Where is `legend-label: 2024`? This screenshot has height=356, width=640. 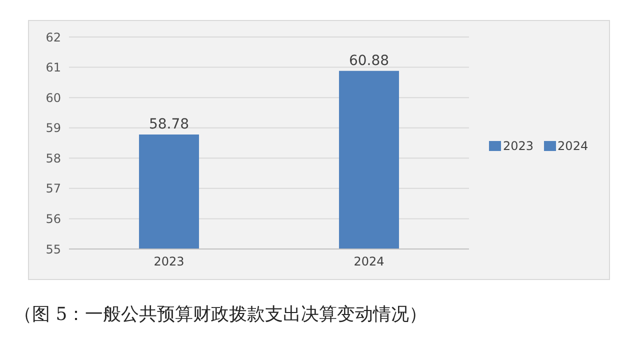 legend-label: 2024 is located at coordinates (573, 146).